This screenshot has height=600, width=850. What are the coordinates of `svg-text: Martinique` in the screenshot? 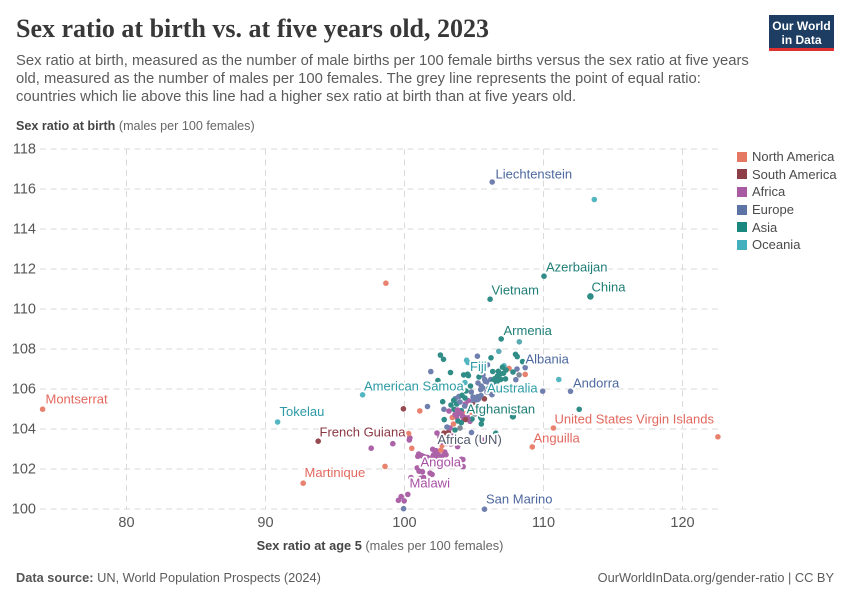 It's located at (335, 472).